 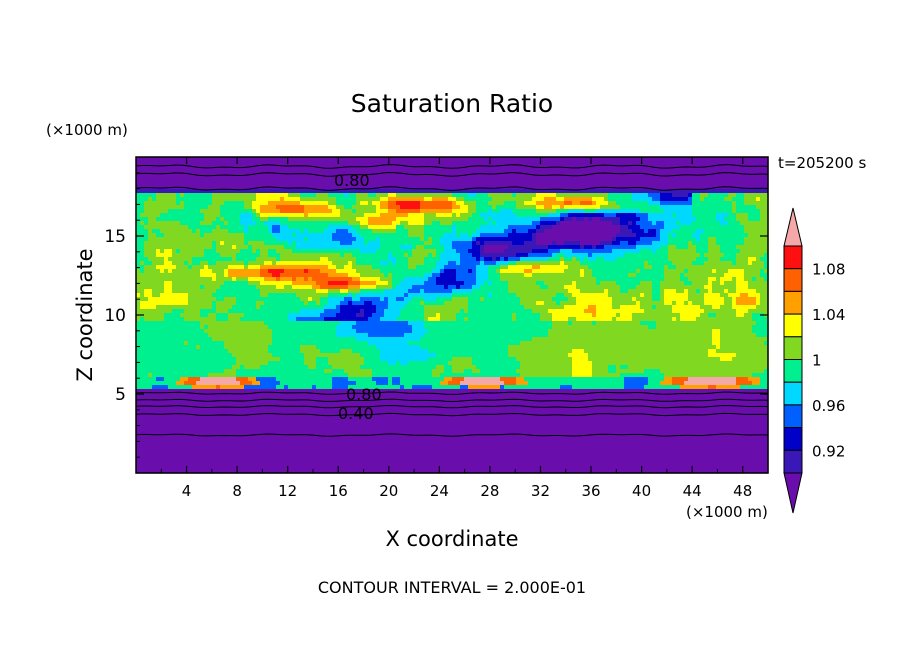 I want to click on x-unit-label: (×1000 m), so click(x=727, y=512).